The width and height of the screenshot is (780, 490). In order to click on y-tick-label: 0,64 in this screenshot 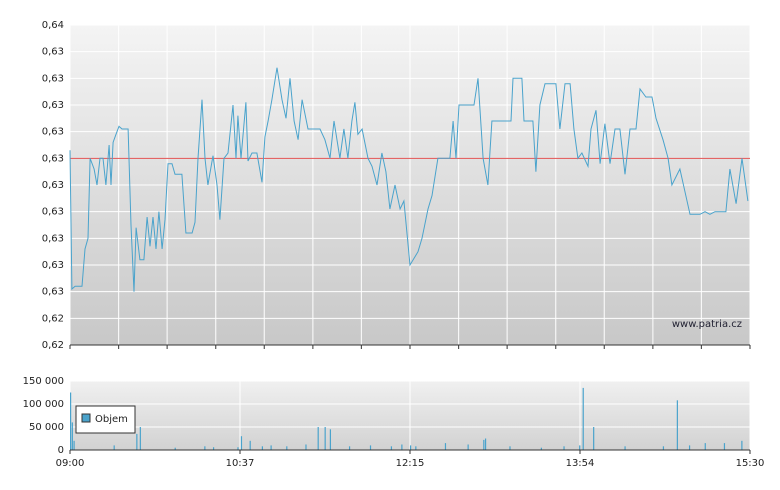, I will do `click(53, 25)`.